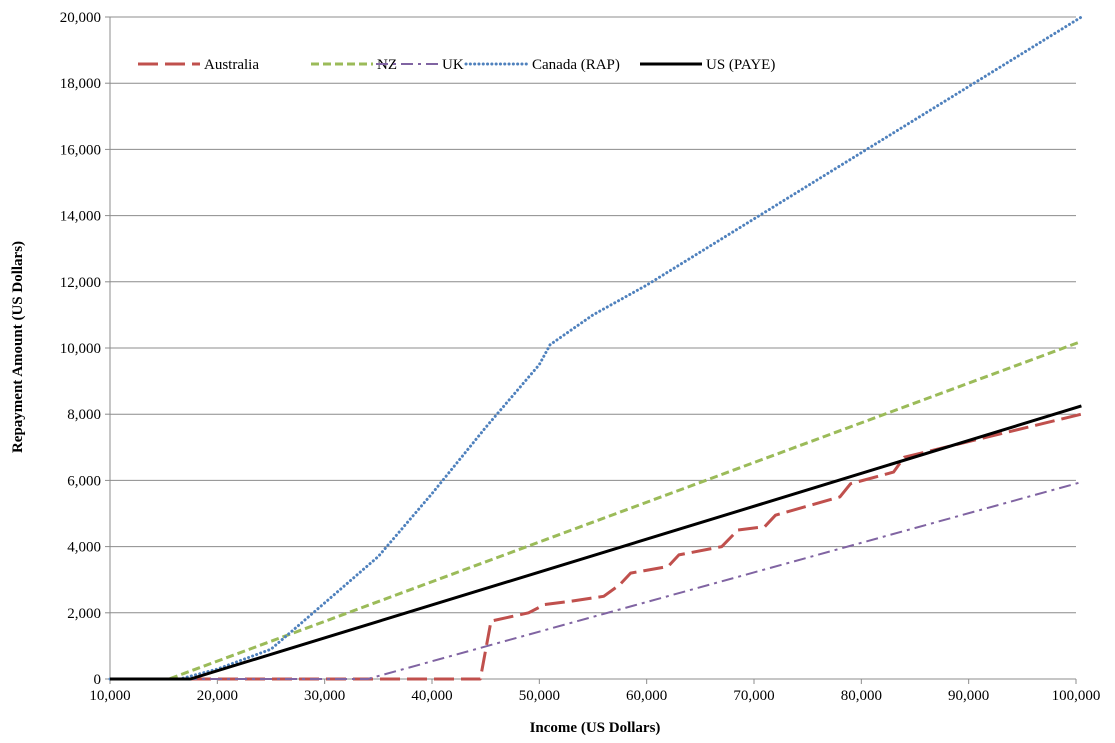 Image resolution: width=1115 pixels, height=743 pixels. I want to click on y-tick-label: 10,000, so click(80, 349).